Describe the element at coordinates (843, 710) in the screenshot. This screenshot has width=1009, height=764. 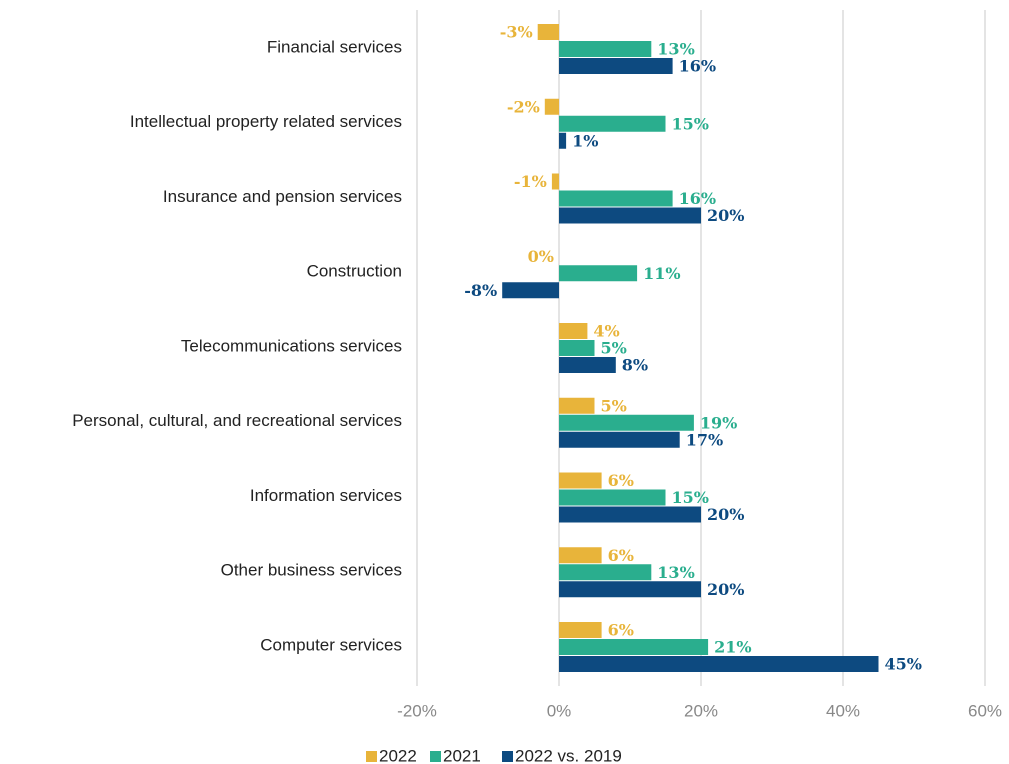
I see `x-tick-label: 40%` at that location.